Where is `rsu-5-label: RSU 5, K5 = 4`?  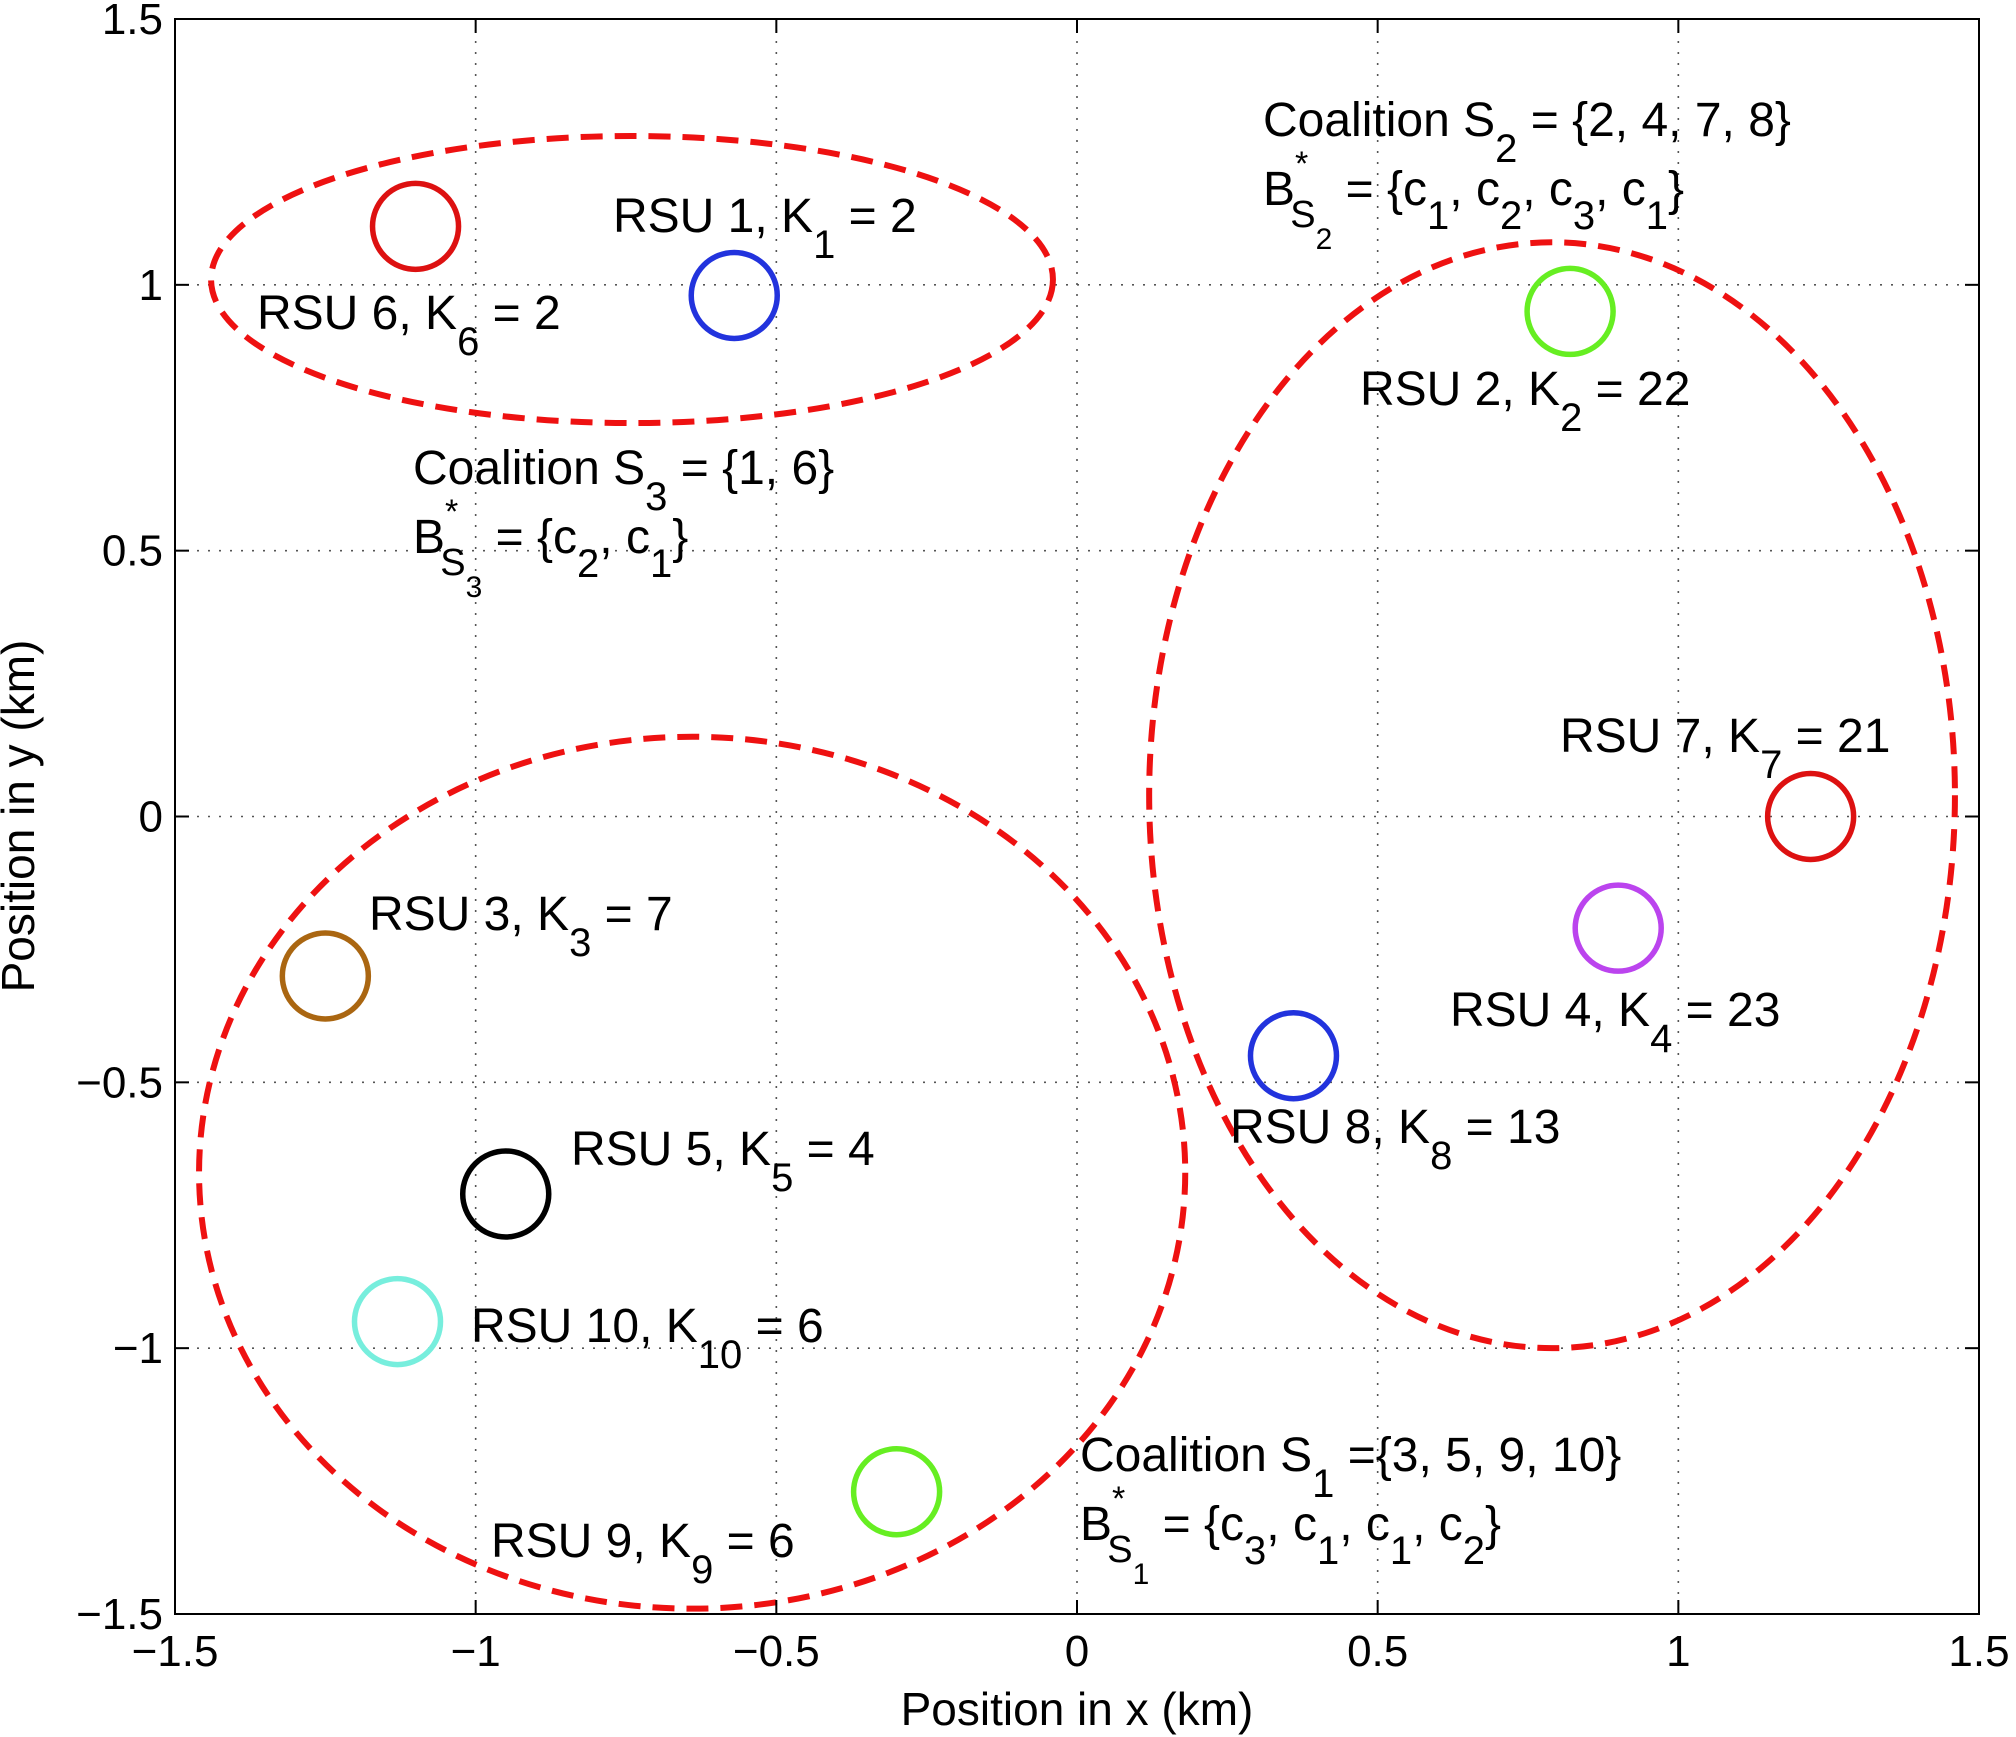
rsu-5-label: RSU 5, K5 = 4 is located at coordinates (723, 1161).